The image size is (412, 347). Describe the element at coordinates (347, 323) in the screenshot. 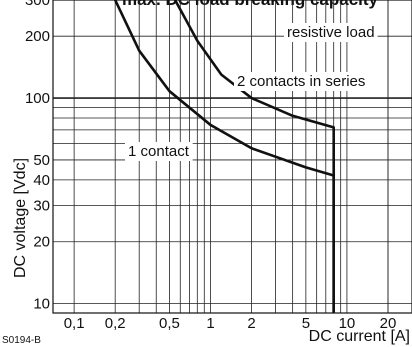

I see `x-tick-label: 10` at that location.